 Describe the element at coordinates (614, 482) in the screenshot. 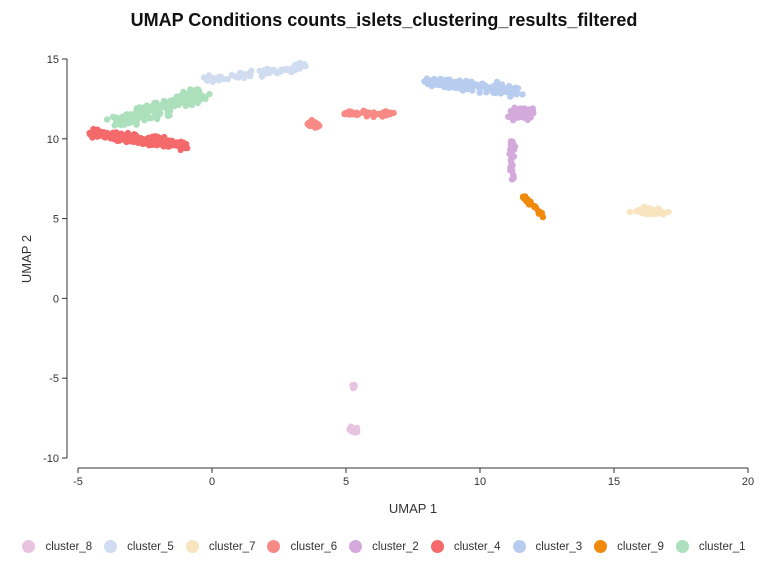

I see `x-tick-label: 15` at that location.